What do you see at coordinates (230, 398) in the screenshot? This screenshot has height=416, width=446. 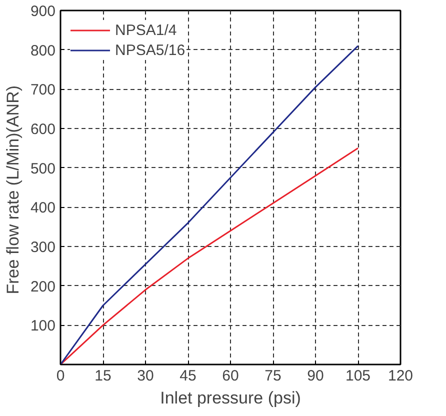 I see `x-axis-title: Inlet pressure (psi)` at bounding box center [230, 398].